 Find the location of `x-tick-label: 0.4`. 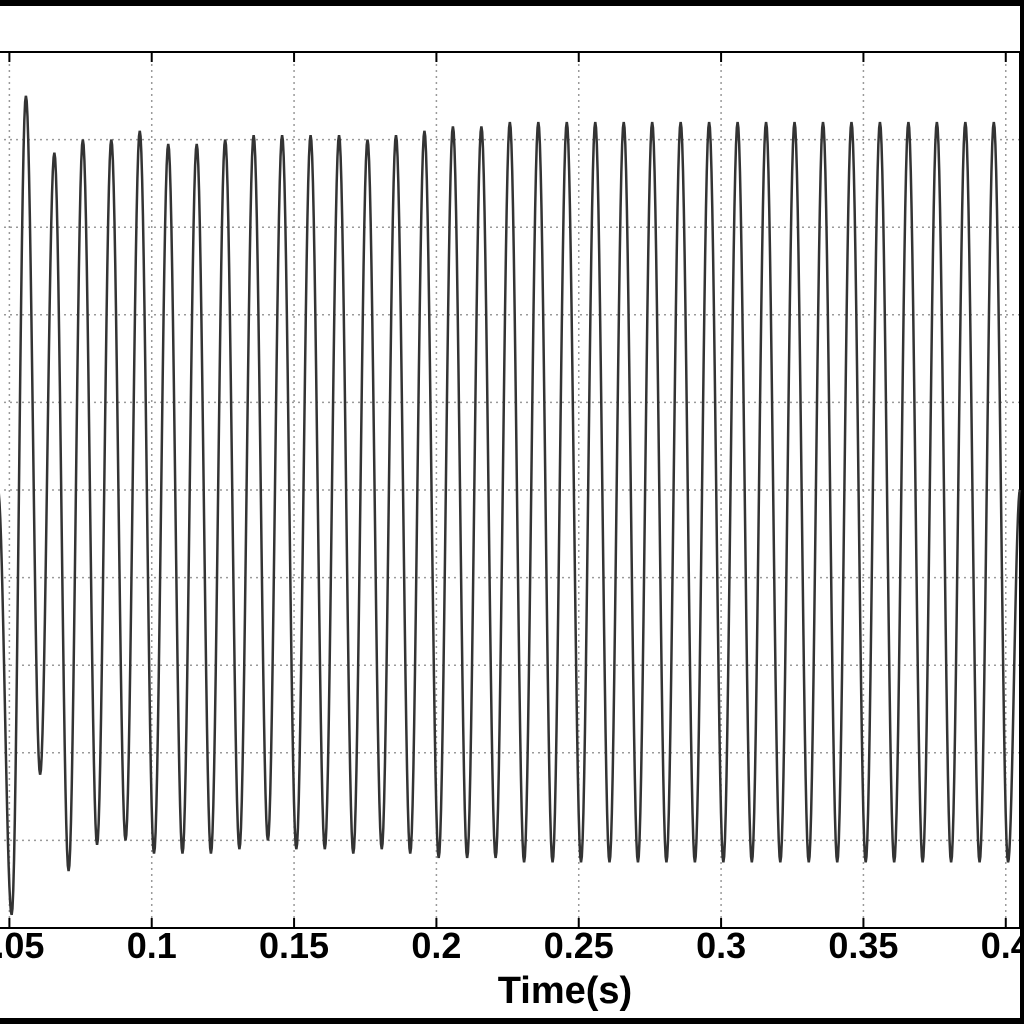

x-tick-label: 0.4 is located at coordinates (1002, 945).